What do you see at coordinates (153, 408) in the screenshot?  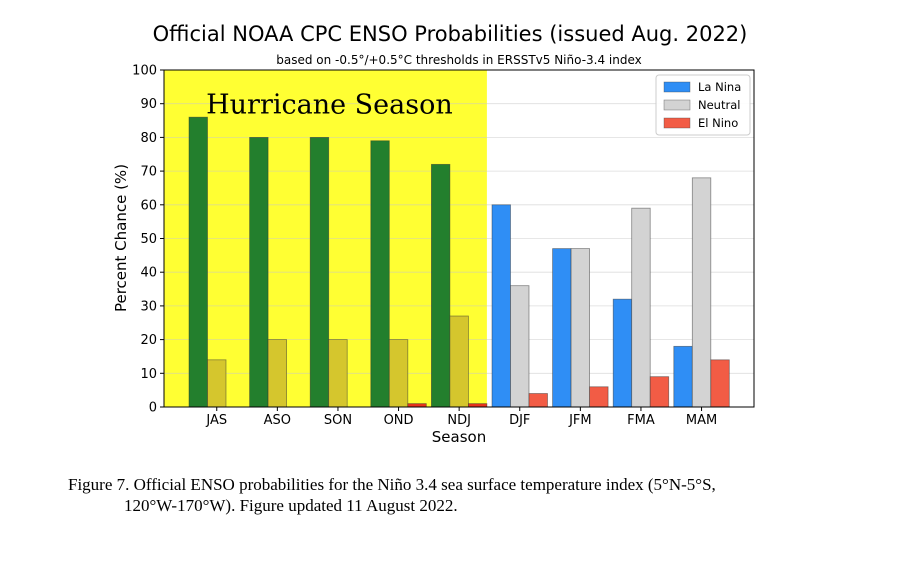 I see `y-tick-label-0: 0` at bounding box center [153, 408].